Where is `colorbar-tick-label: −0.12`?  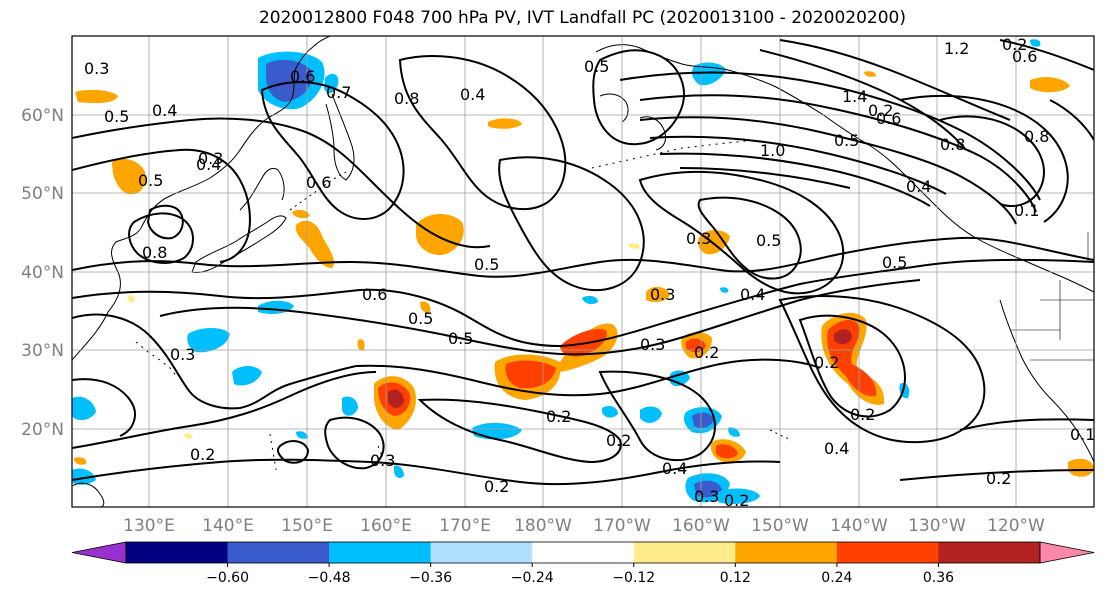
colorbar-tick-label: −0.12 is located at coordinates (633, 578).